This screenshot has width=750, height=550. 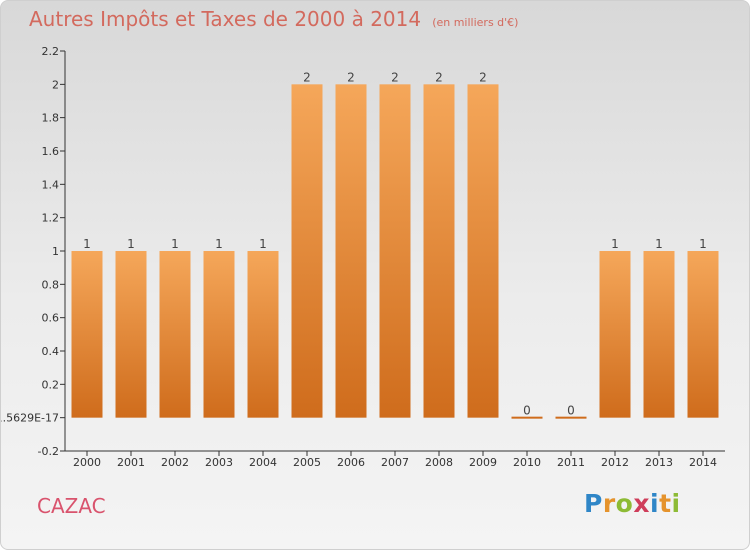 What do you see at coordinates (51, 284) in the screenshot?
I see `y-tick-label: 0.8` at bounding box center [51, 284].